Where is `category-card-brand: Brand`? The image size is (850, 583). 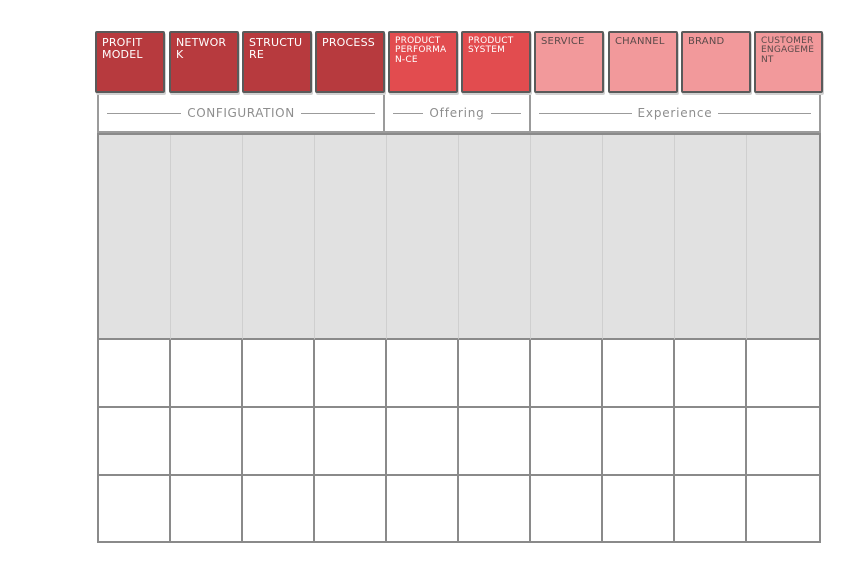
category-card-brand: Brand is located at coordinates (716, 62).